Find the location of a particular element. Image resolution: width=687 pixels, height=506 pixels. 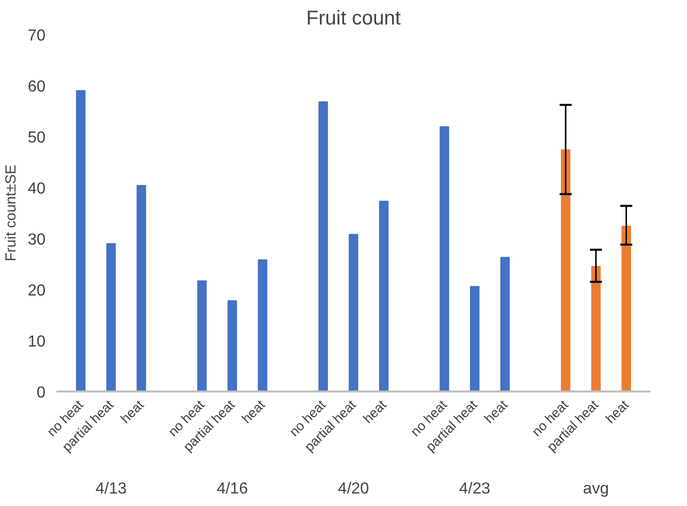

y-tick-label: 40 is located at coordinates (37, 189).